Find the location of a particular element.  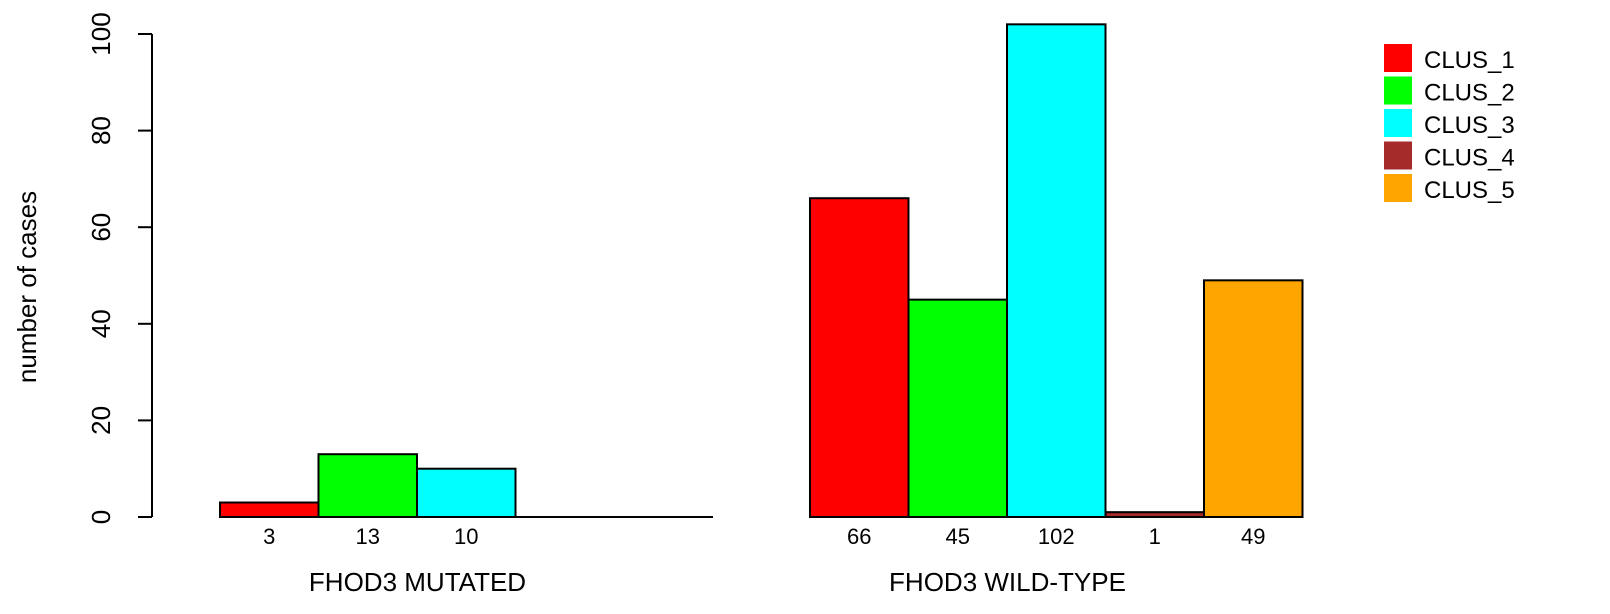

legend-label: CLUS_1 is located at coordinates (1469, 60).